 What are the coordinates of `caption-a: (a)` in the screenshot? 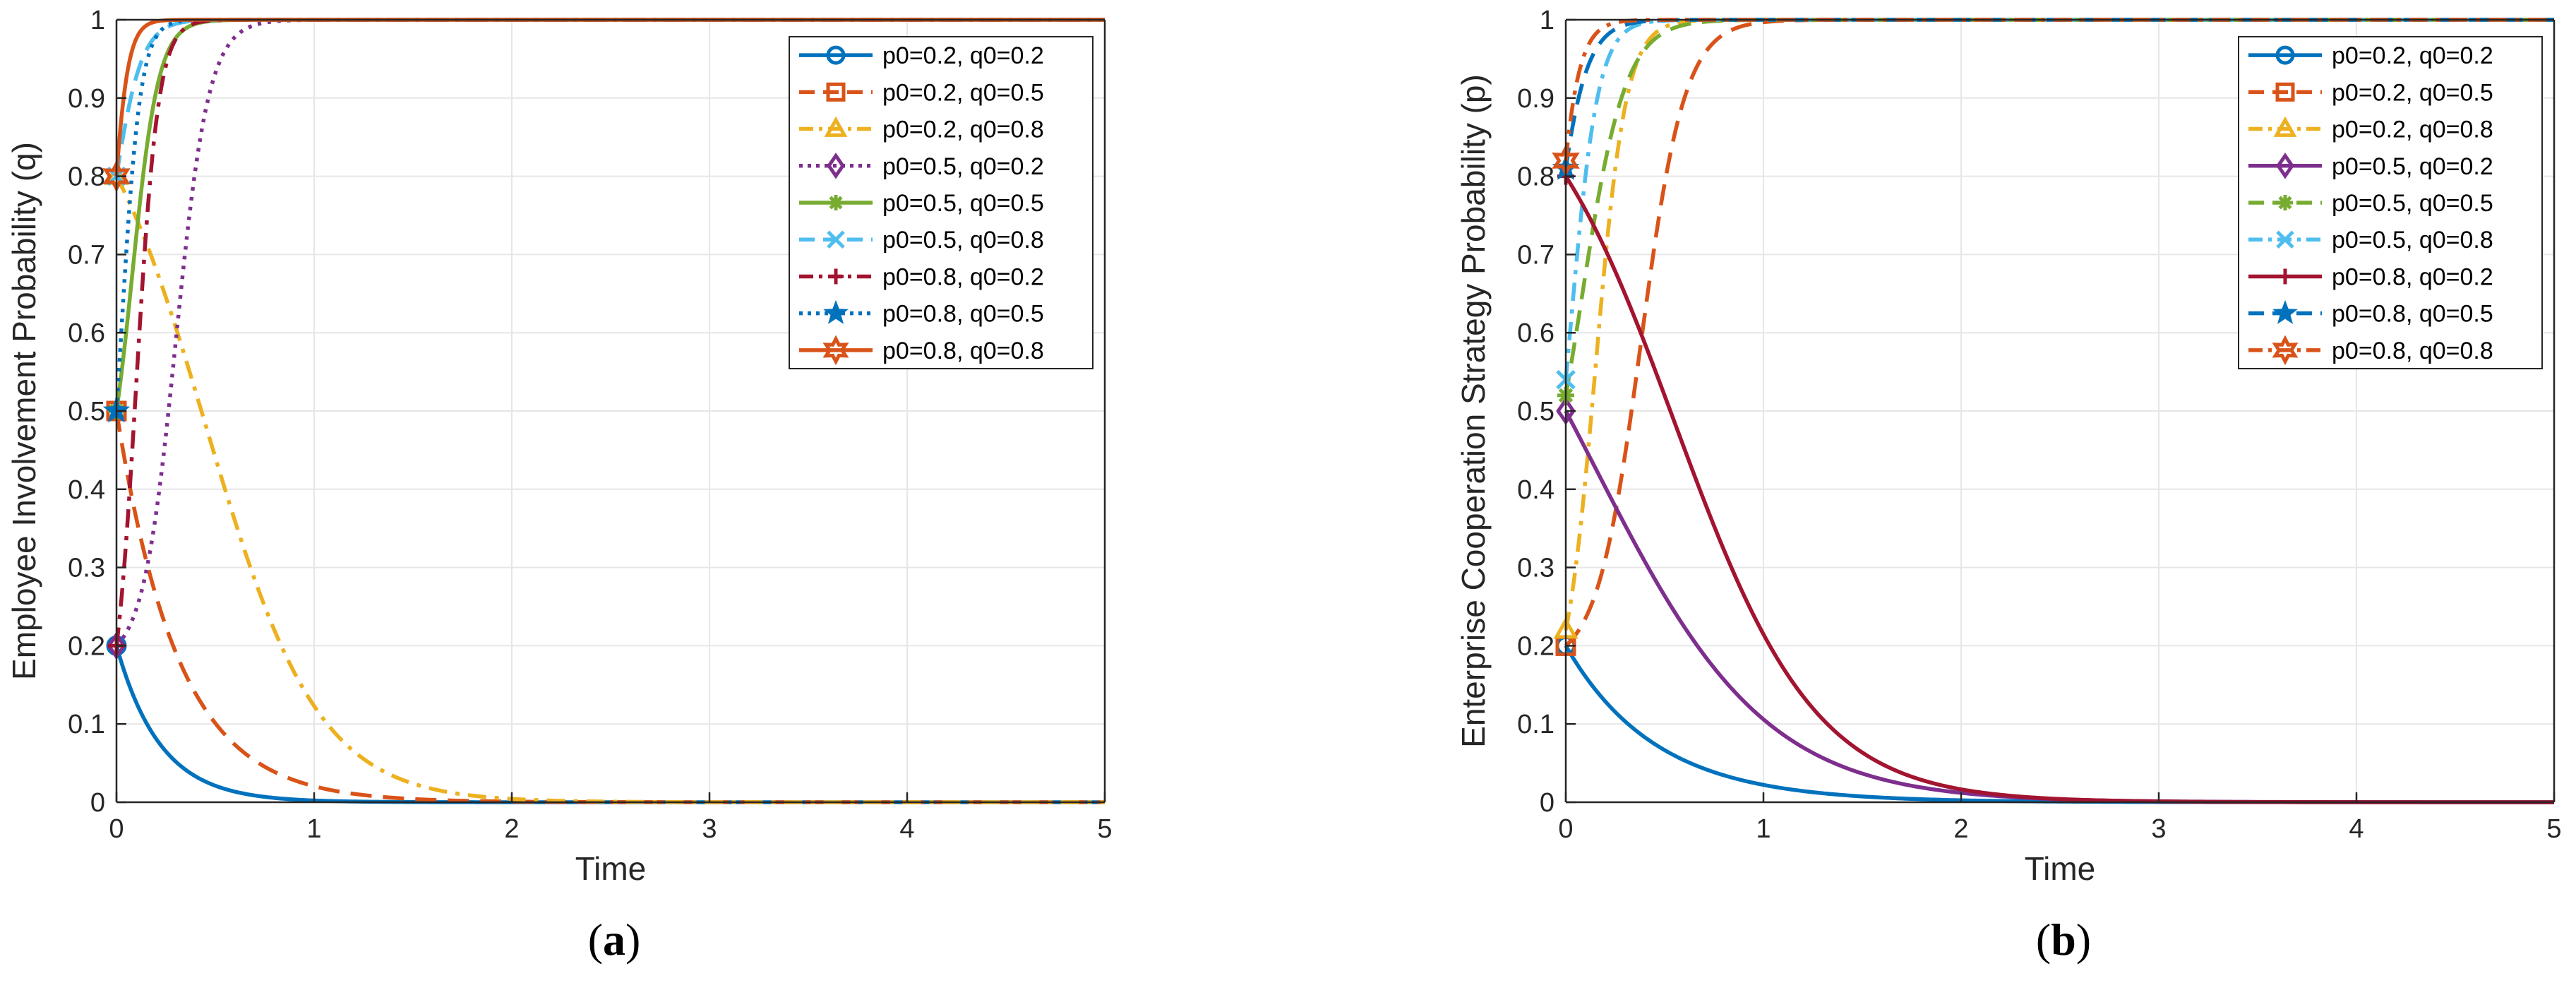 It's located at (614, 940).